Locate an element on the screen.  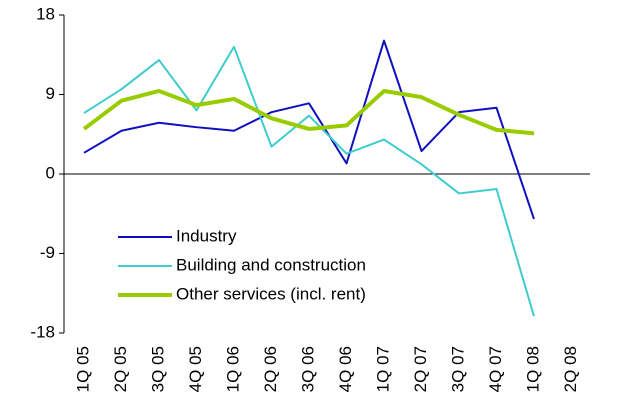
x-tick-label: 2Q 05 is located at coordinates (120, 369).